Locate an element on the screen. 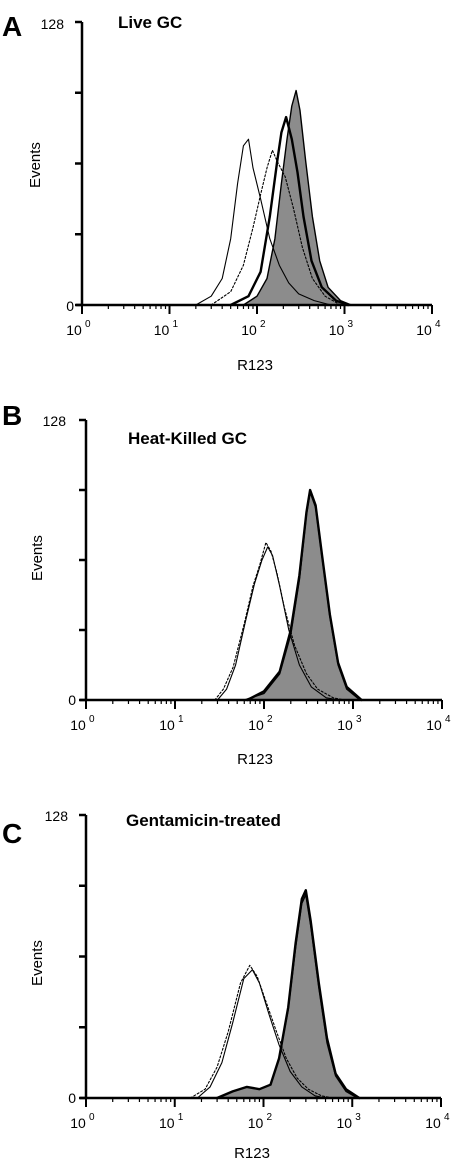  chart-title: Live GC is located at coordinates (150, 22).